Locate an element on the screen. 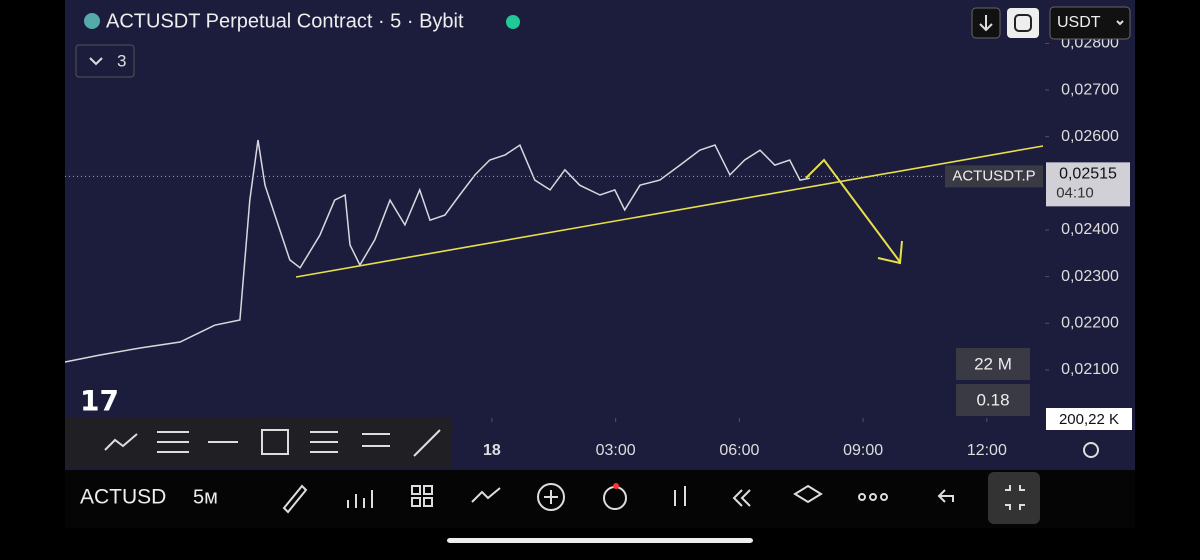 The width and height of the screenshot is (1200, 560). y-tick-label: 0,02300 is located at coordinates (1090, 276).